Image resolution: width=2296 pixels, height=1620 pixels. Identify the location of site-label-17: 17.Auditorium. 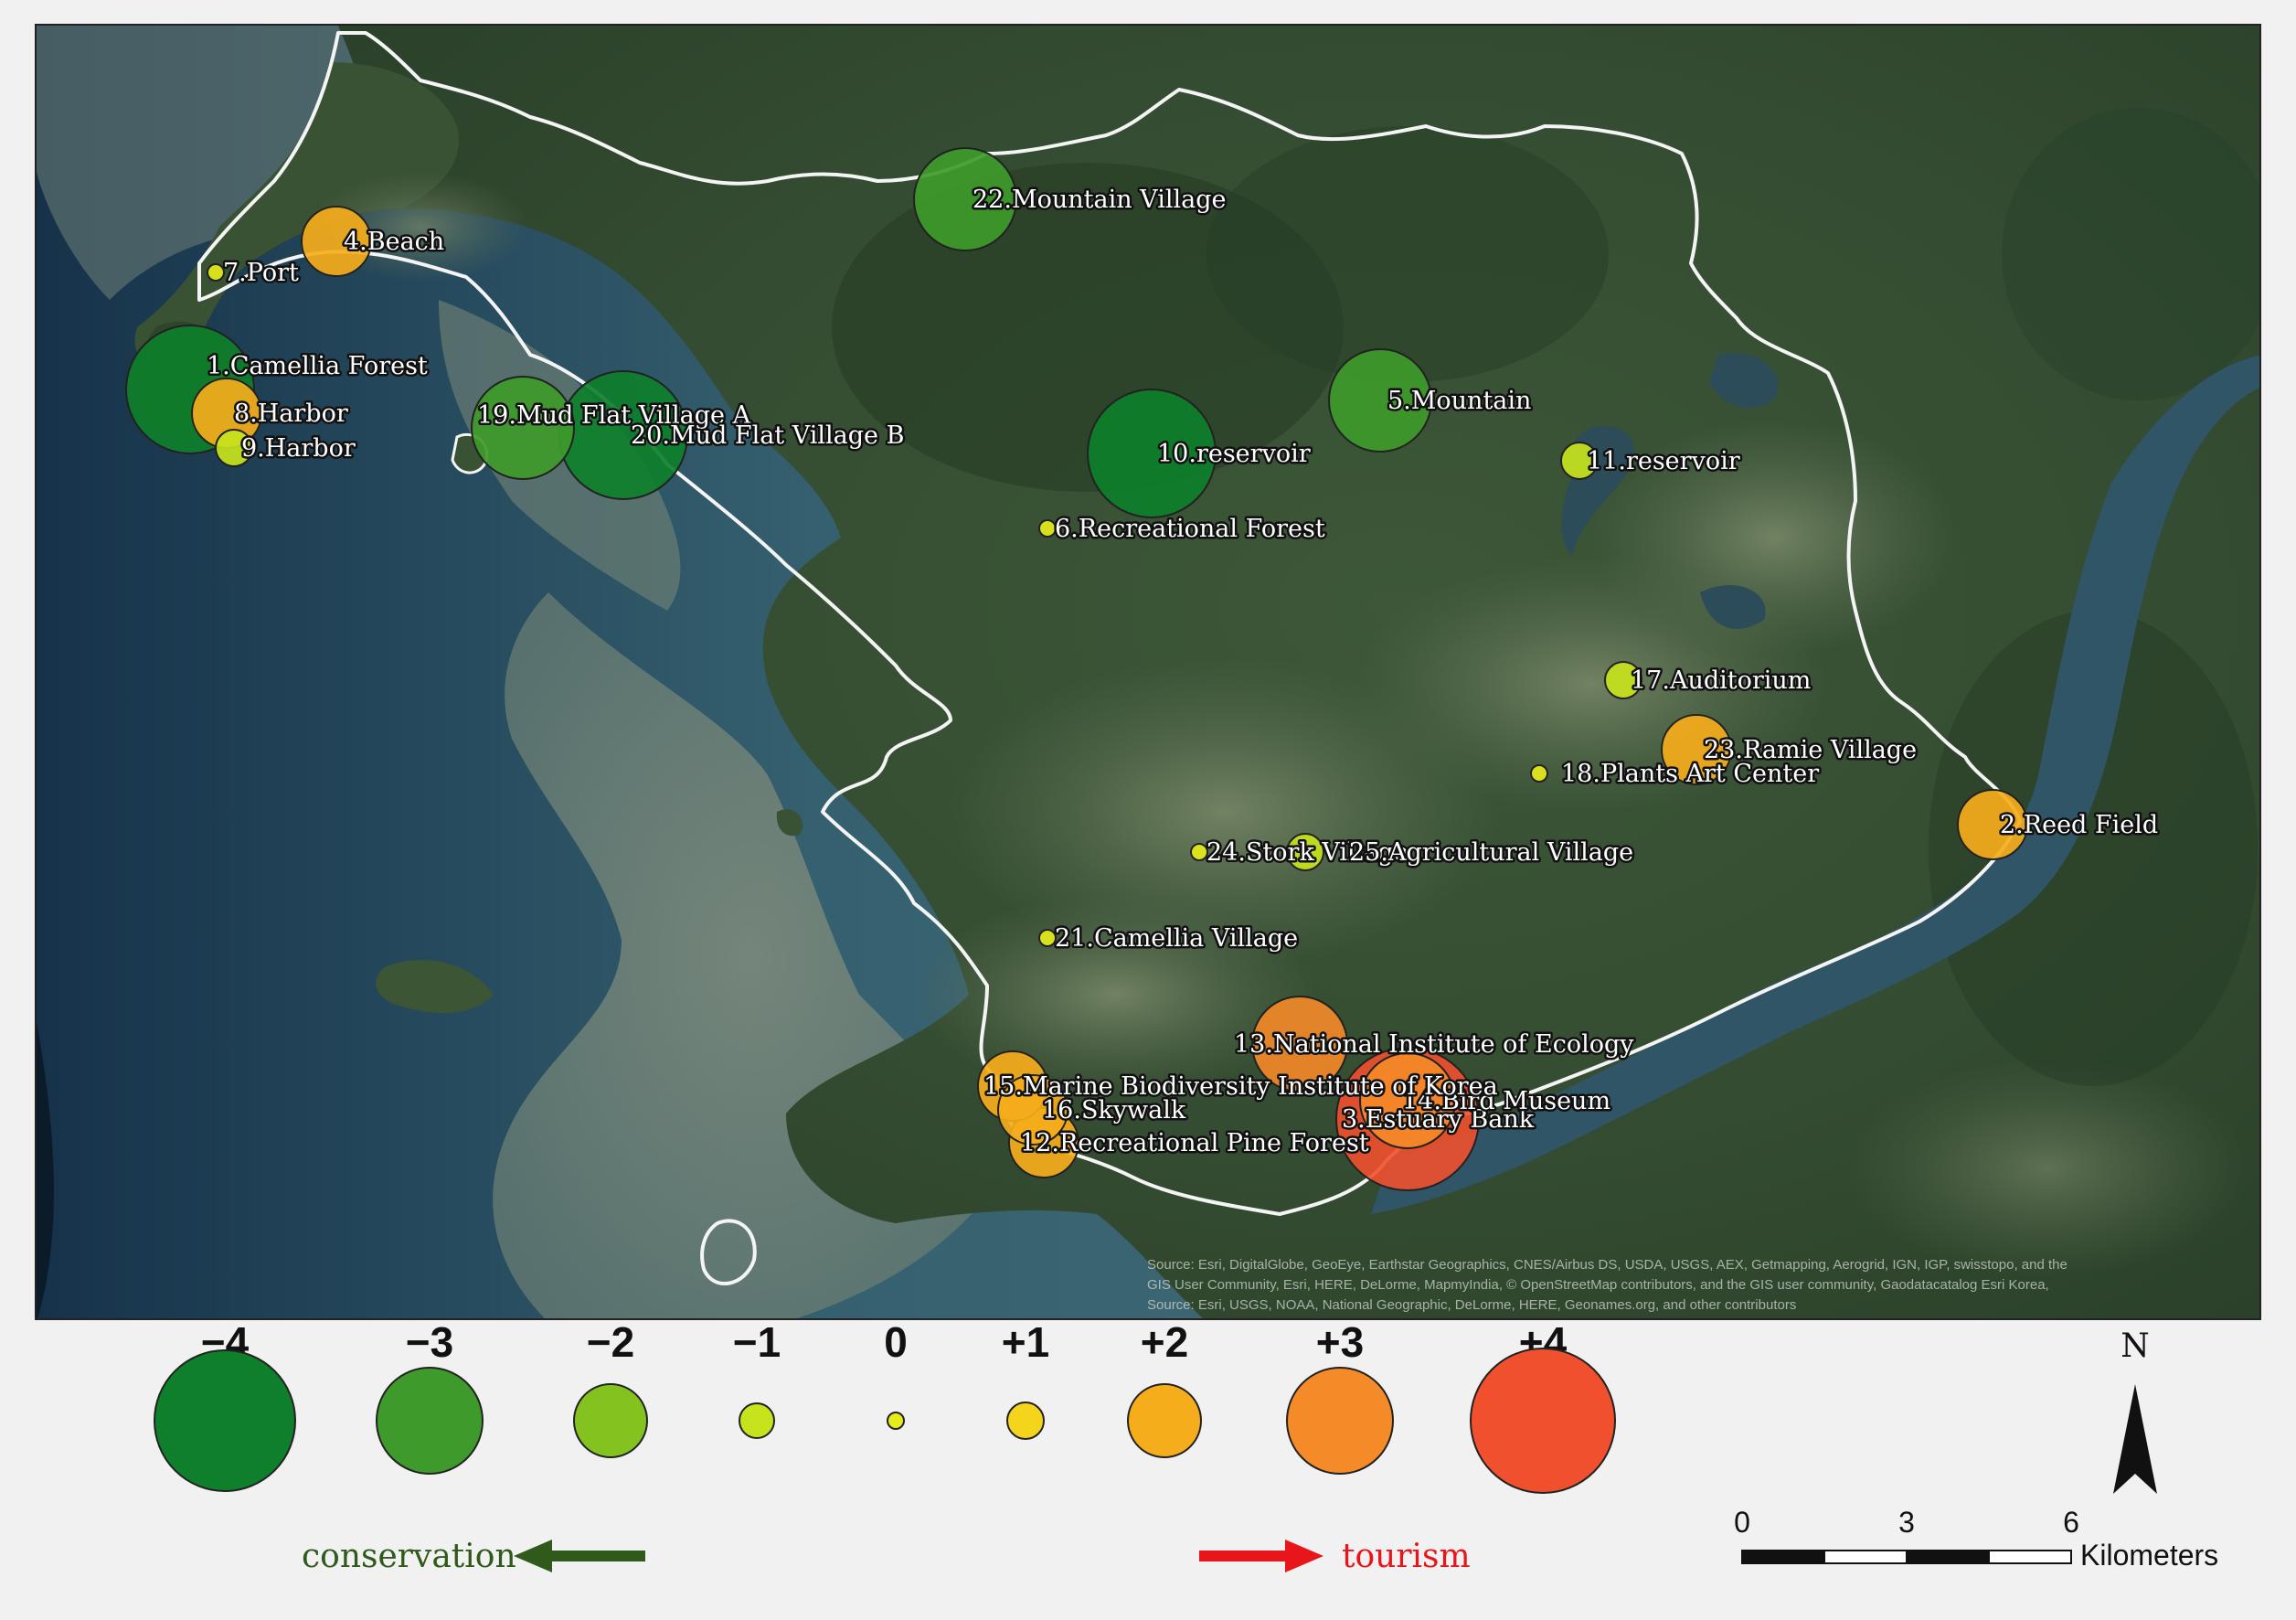
(1721, 680).